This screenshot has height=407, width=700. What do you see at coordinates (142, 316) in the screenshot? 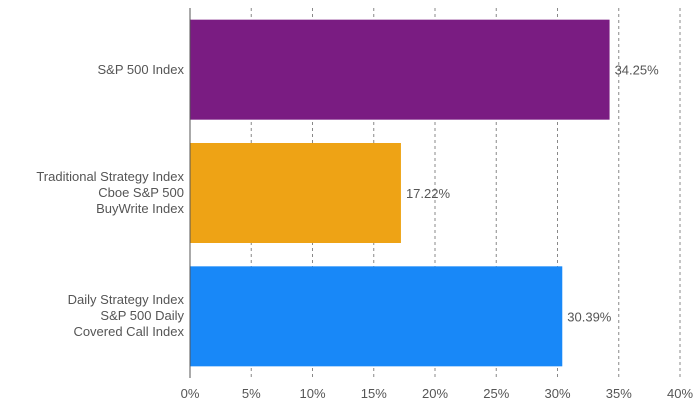
I see `category-label-line: S&P 500 Daily` at bounding box center [142, 316].